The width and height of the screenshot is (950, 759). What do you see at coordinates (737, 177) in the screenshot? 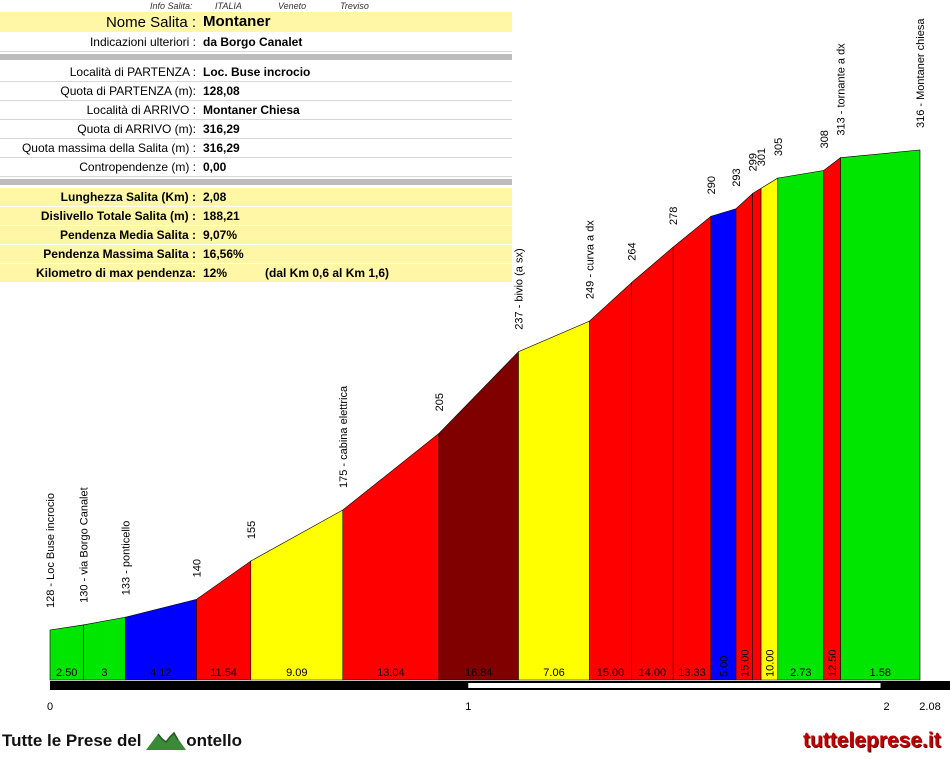
I see `waypoint-label: 293` at bounding box center [737, 177].